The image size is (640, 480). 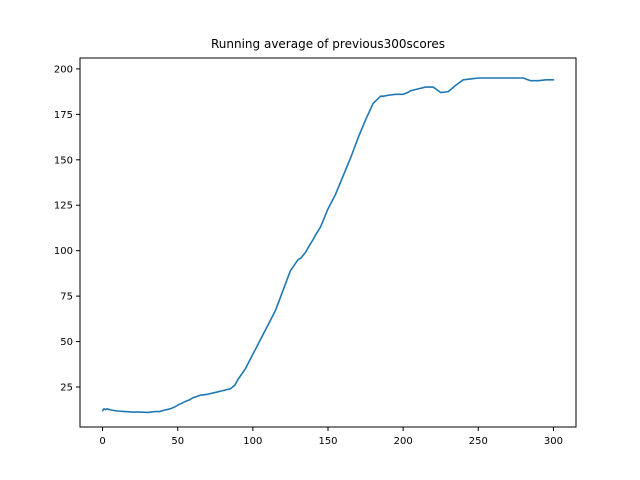 What do you see at coordinates (102, 441) in the screenshot?
I see `x-tick-label: 0` at bounding box center [102, 441].